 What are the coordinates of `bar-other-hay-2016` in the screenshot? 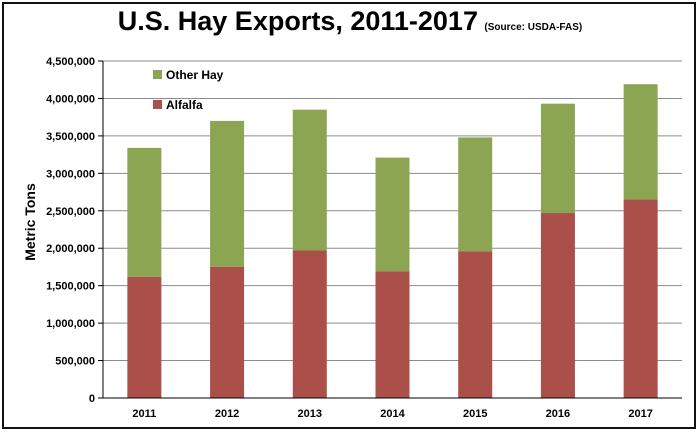 It's located at (557, 158).